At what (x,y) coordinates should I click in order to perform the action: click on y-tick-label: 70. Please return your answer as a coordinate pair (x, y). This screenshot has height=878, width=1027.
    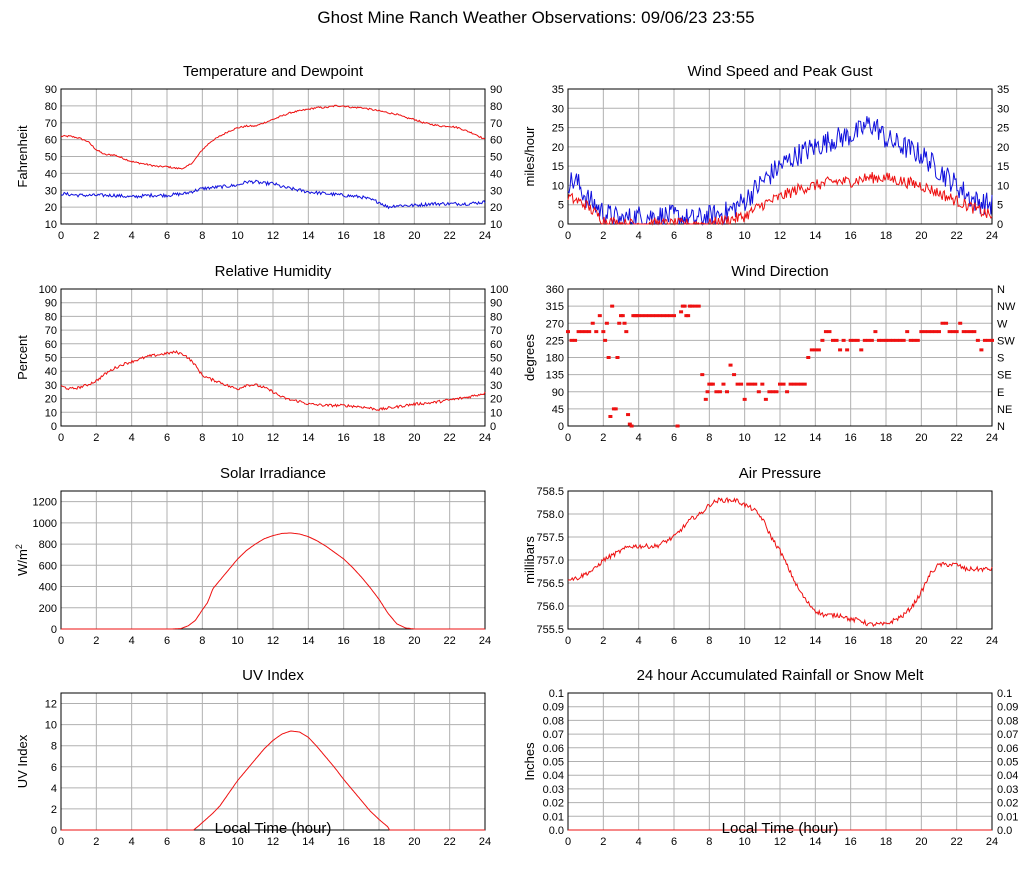
    Looking at the image, I should click on (51, 331).